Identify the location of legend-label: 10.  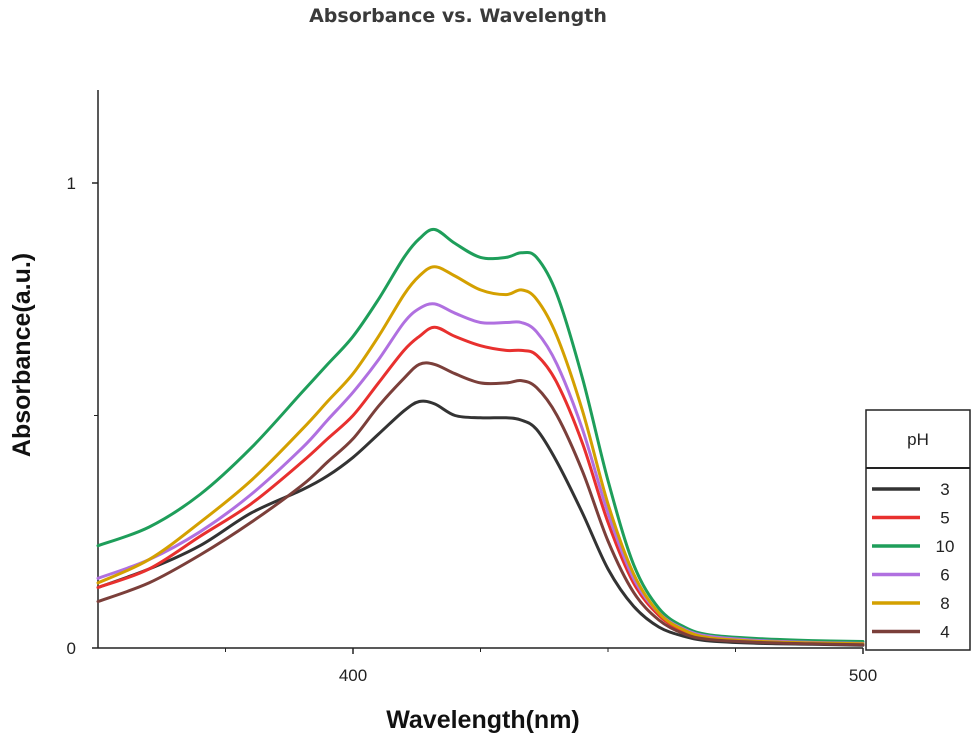
(945, 546).